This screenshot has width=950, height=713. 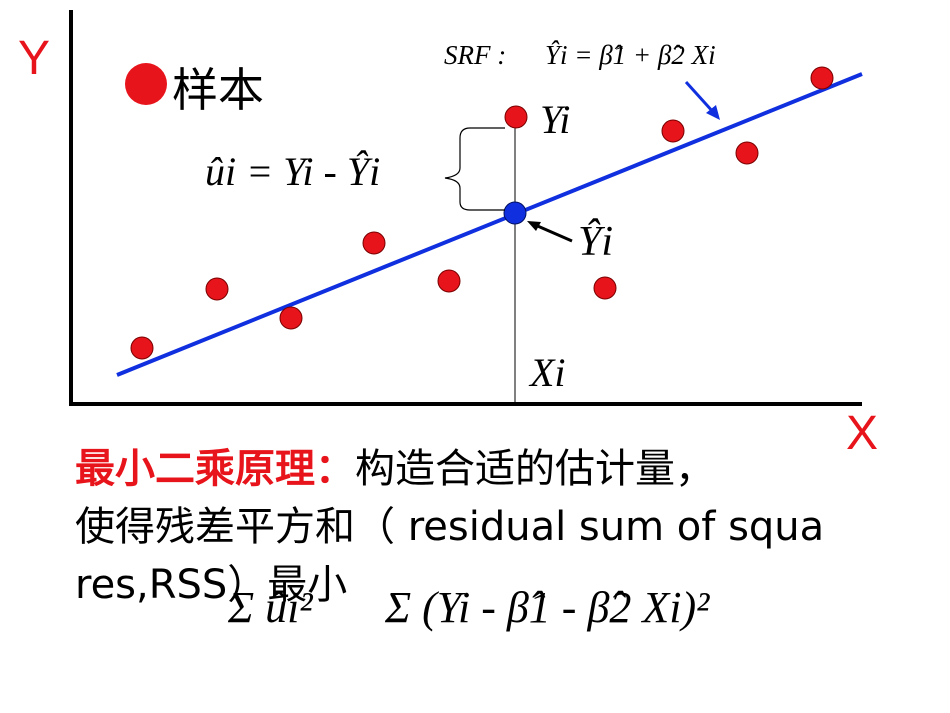 I want to click on arrow-icon, so click(x=552, y=232).